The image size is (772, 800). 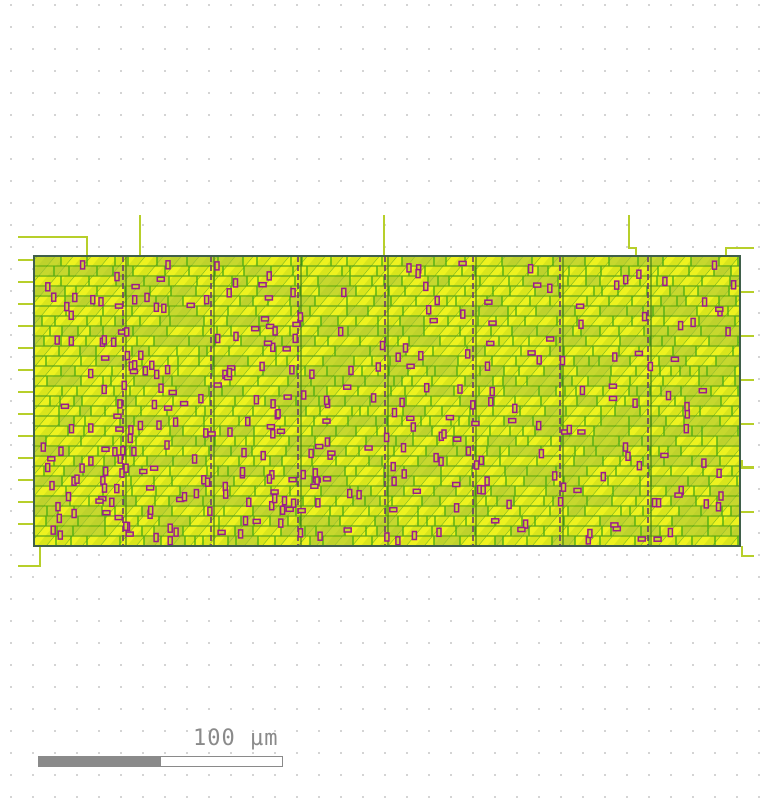 I want to click on scale-bar-fill, so click(x=100, y=761).